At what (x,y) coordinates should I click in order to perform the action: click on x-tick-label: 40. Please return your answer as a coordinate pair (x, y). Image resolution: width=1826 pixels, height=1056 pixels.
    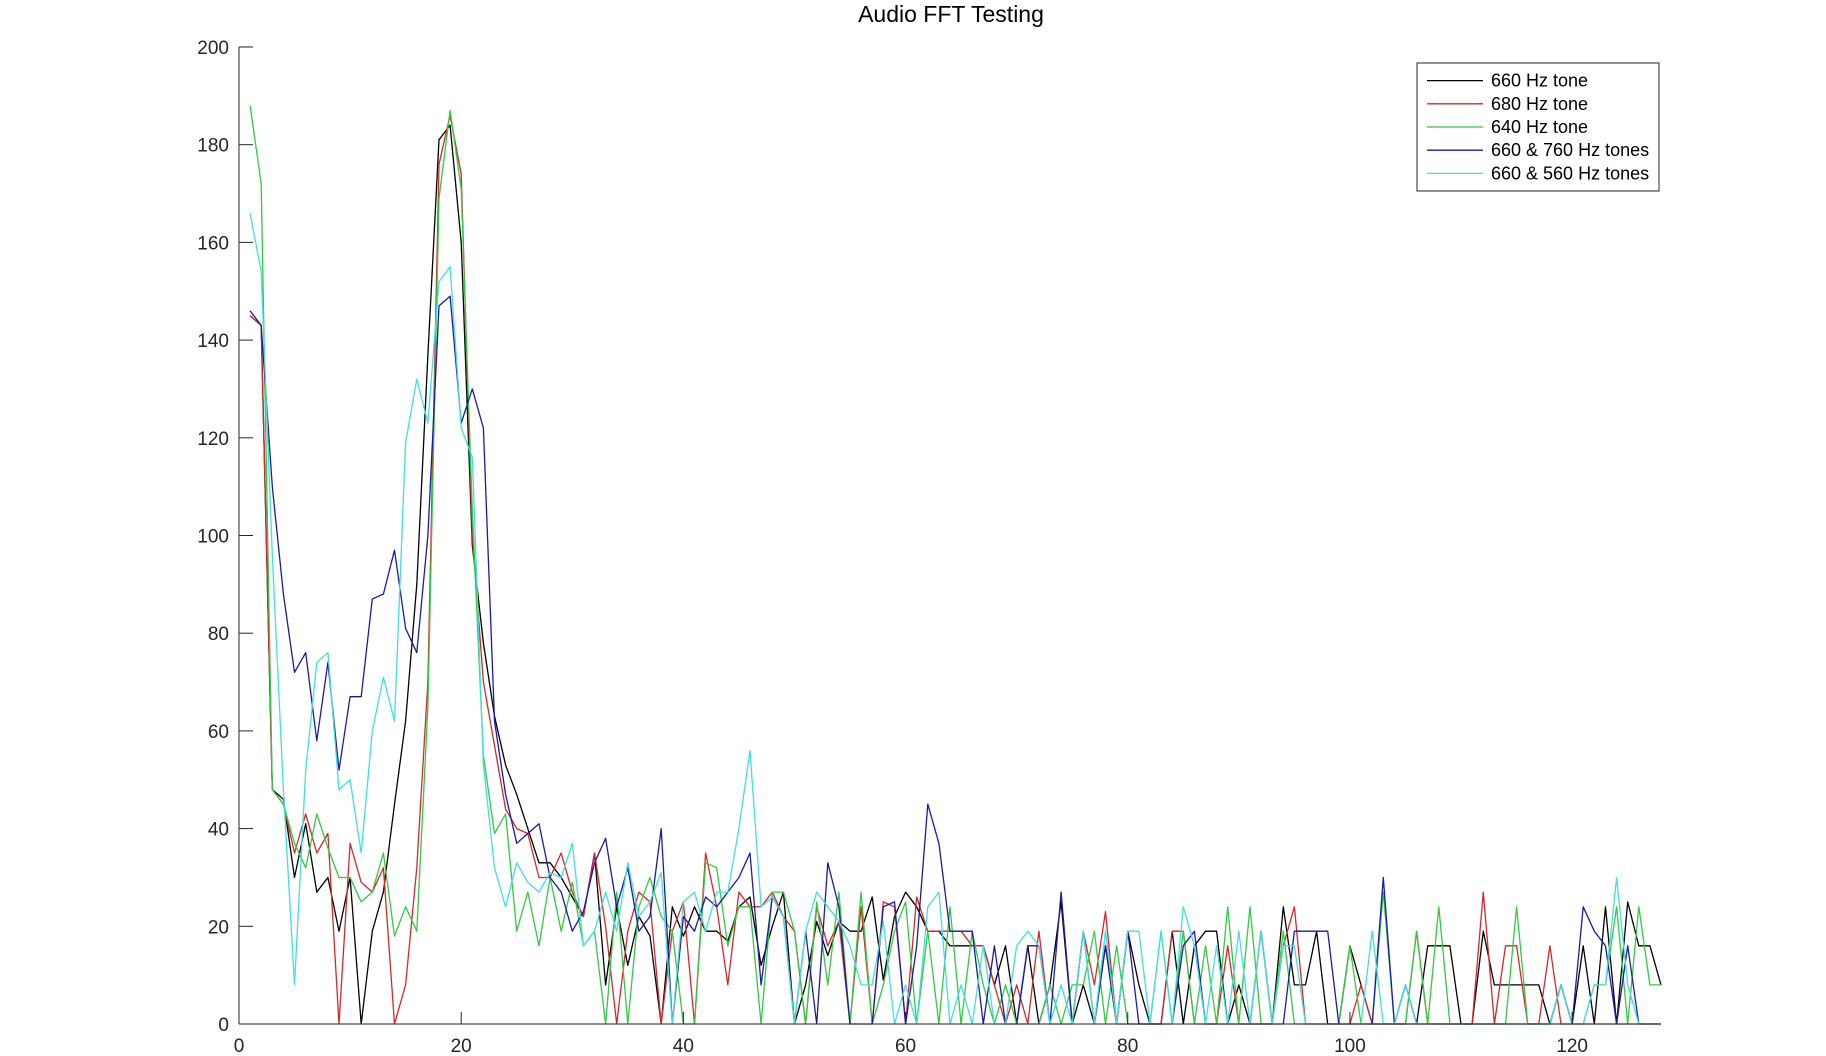
    Looking at the image, I should click on (683, 1046).